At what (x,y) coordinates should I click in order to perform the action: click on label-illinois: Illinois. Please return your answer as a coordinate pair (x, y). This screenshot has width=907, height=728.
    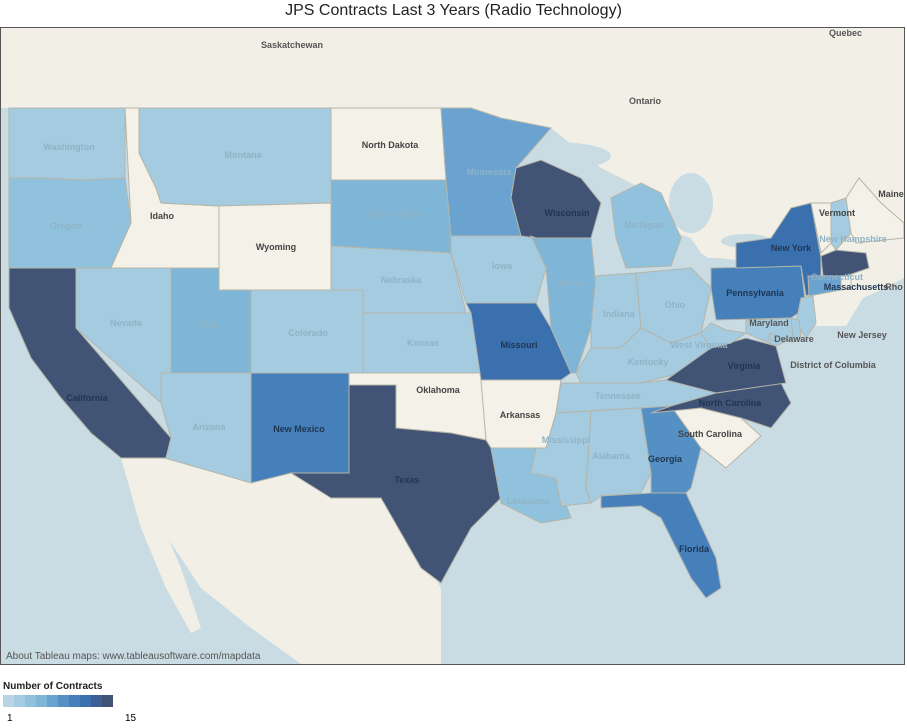
    Looking at the image, I should click on (571, 283).